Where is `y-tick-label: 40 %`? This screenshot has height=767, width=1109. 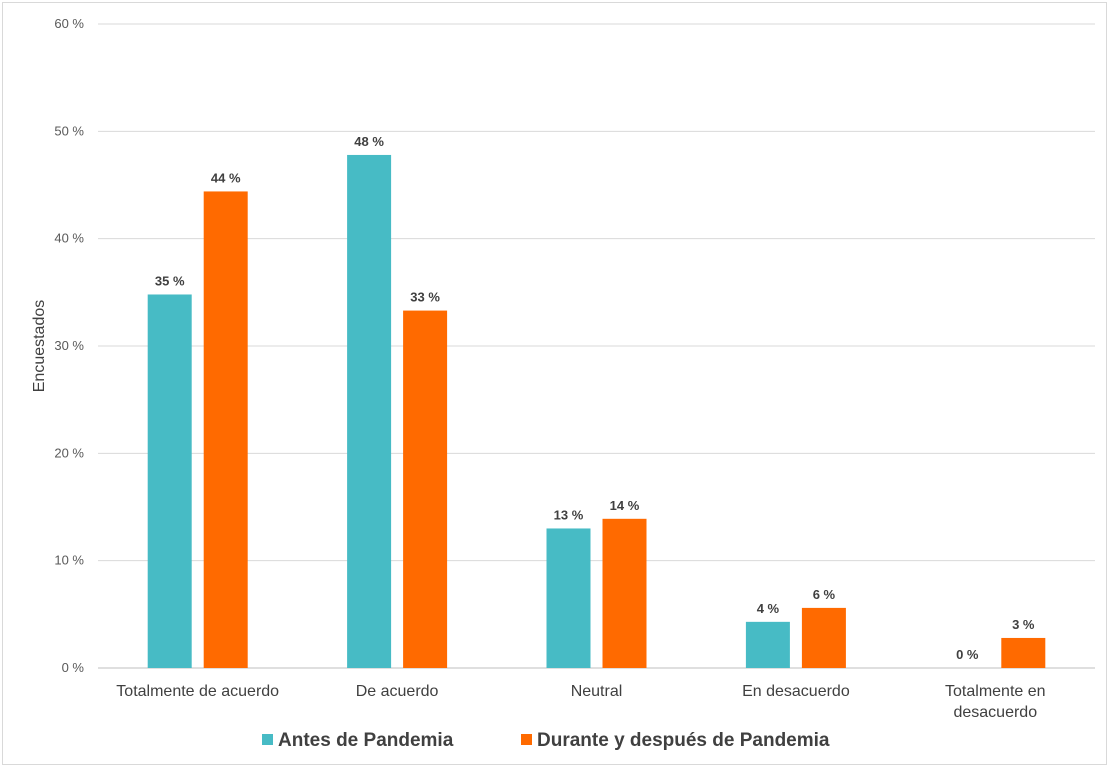
y-tick-label: 40 % is located at coordinates (69, 238).